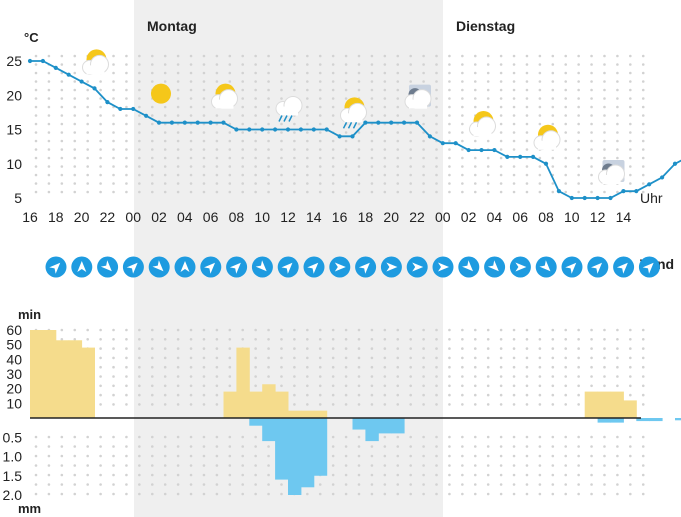 The width and height of the screenshot is (681, 517). I want to click on precipitation-series, so click(465, 456).